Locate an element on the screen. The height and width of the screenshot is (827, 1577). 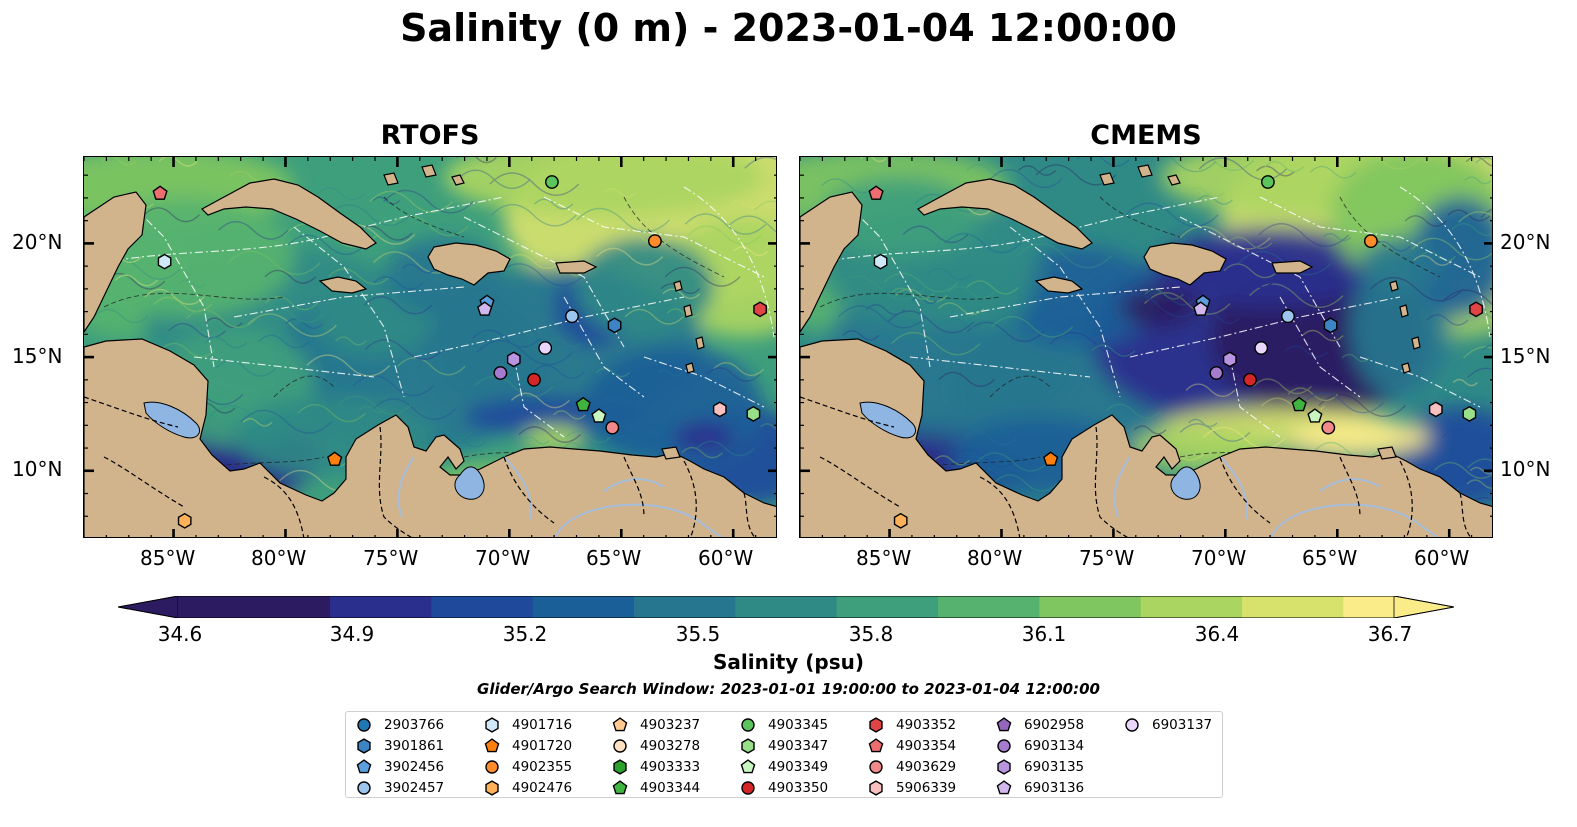
legend-label: 6903137 is located at coordinates (1182, 724).